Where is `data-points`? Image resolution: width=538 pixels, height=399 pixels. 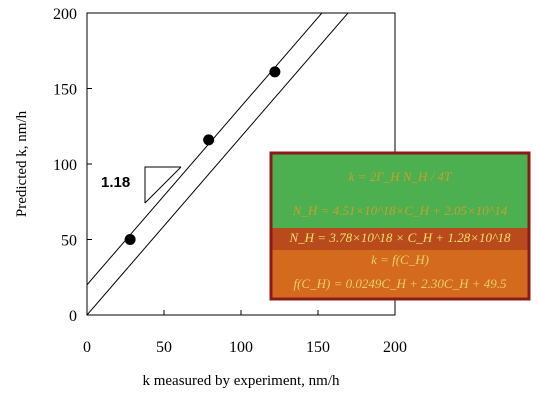
data-points is located at coordinates (202, 155).